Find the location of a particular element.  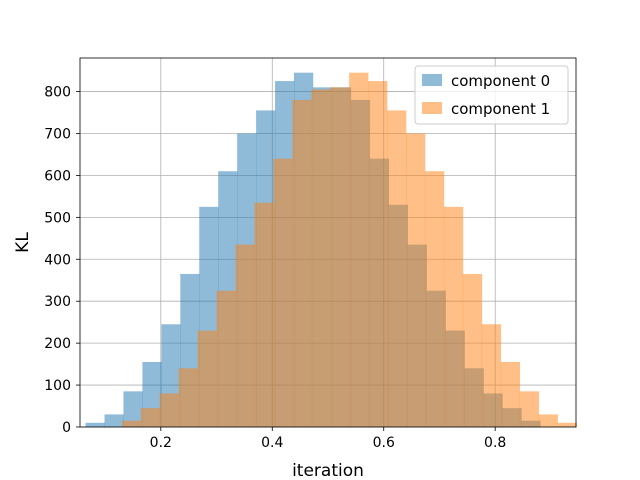

x-axis-label: iteration is located at coordinates (328, 470).